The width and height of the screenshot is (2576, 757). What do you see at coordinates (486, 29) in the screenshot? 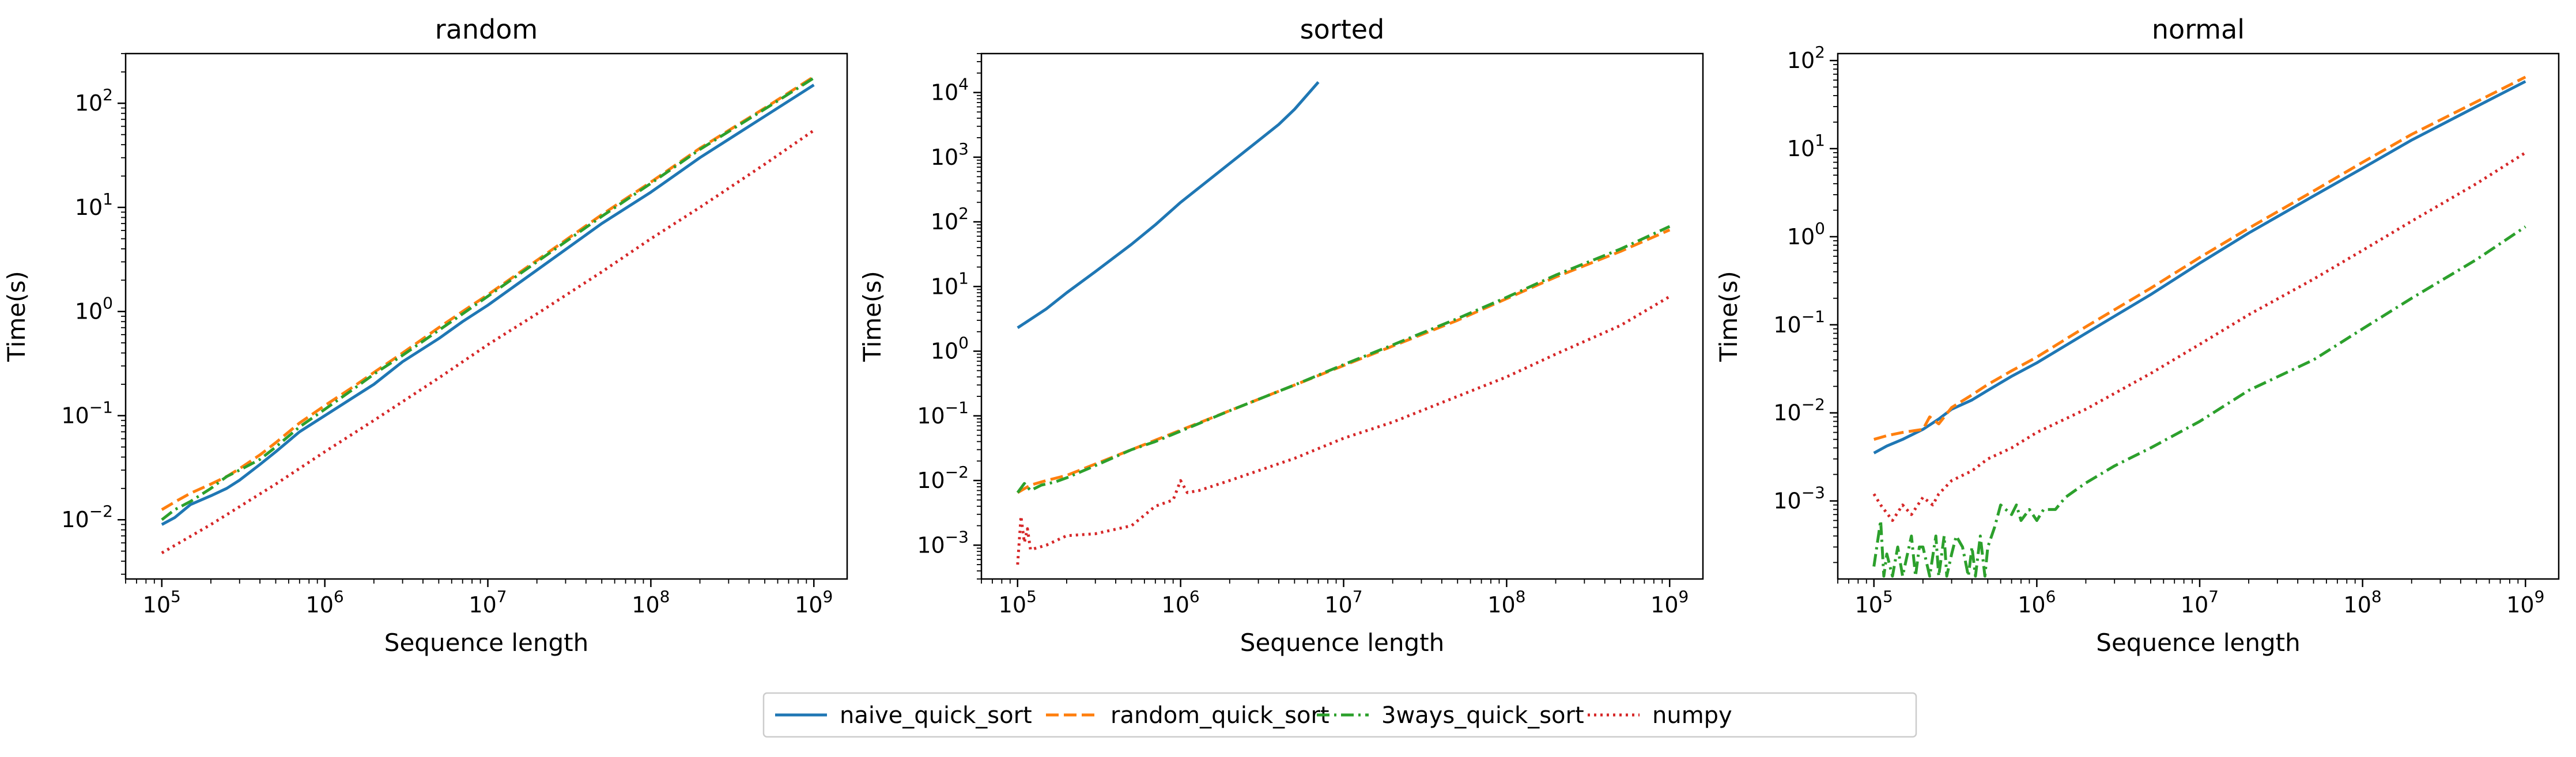
I see `chart-title: random` at bounding box center [486, 29].